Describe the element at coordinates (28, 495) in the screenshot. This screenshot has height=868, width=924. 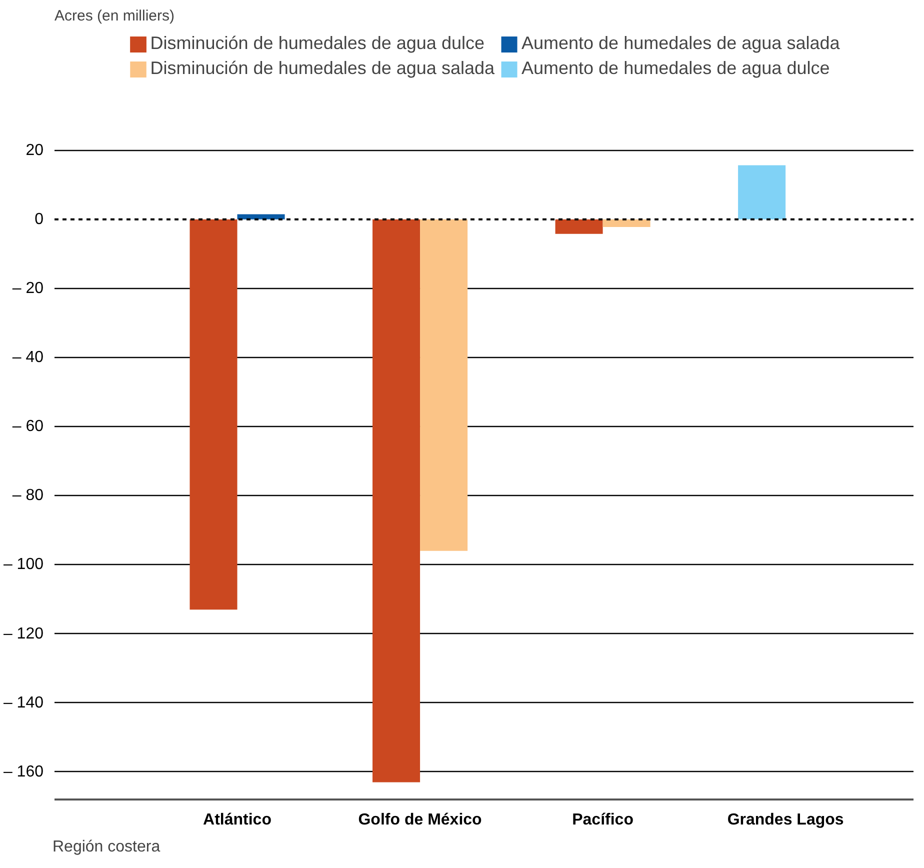
I see `y-tick-label: – 80` at that location.